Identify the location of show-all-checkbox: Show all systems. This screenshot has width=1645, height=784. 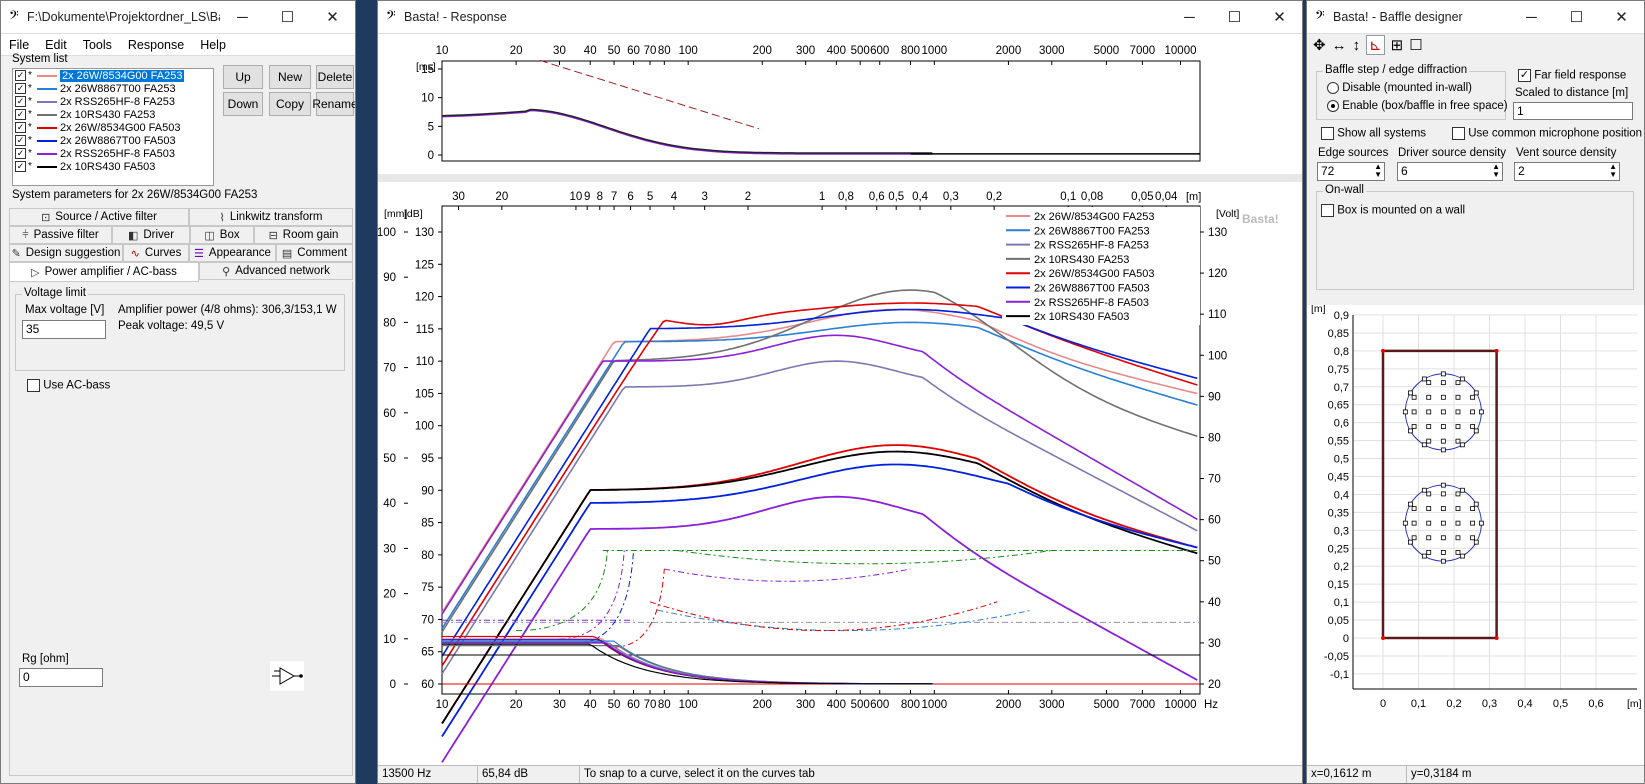
(1373, 133).